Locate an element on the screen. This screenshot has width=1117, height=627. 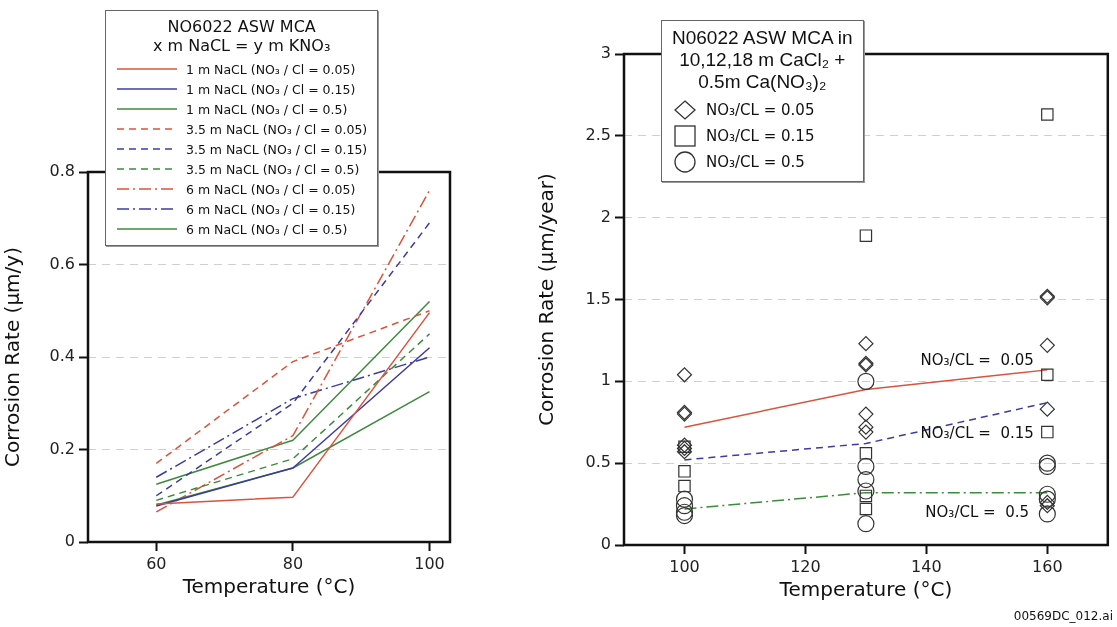
legend-label: 6 m NaCL (NO₃ / Cl = 0.15) is located at coordinates (271, 209).